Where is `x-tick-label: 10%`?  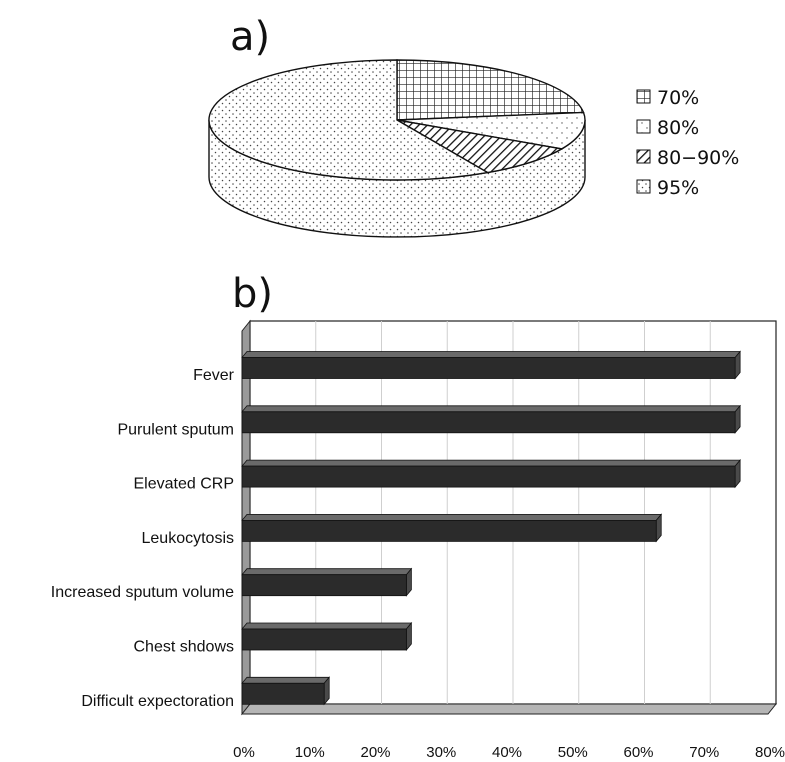
x-tick-label: 10% is located at coordinates (310, 752).